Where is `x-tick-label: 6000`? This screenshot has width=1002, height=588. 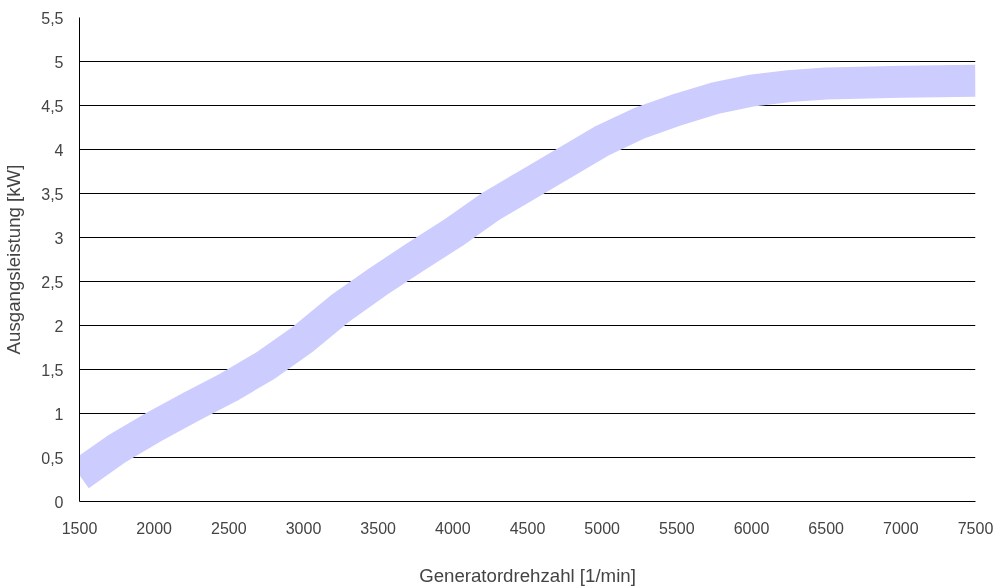 x-tick-label: 6000 is located at coordinates (751, 528).